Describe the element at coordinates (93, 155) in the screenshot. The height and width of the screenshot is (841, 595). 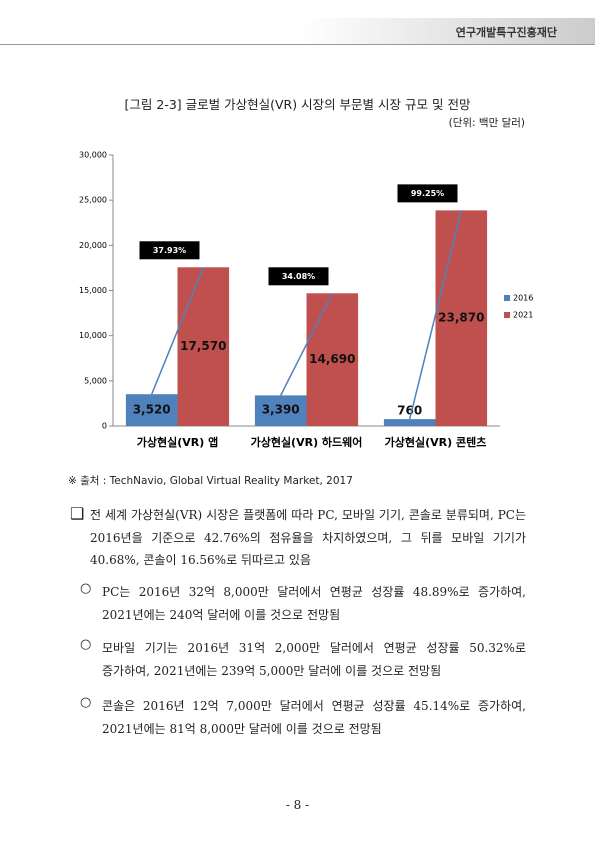
I see `y-tick-label: 30,000` at that location.